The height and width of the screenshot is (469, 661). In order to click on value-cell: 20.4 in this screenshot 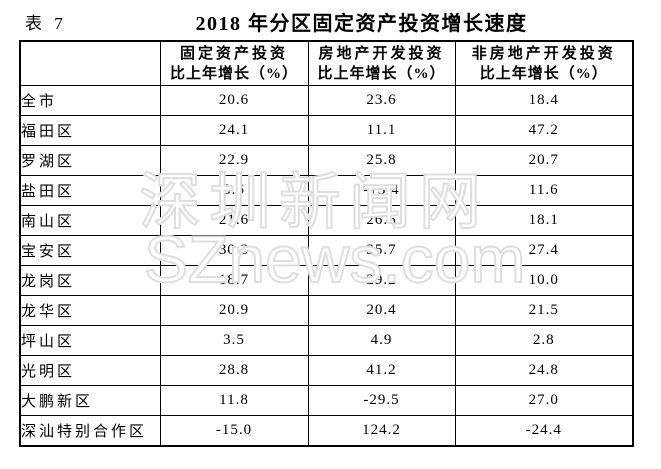, I will do `click(381, 310)`.